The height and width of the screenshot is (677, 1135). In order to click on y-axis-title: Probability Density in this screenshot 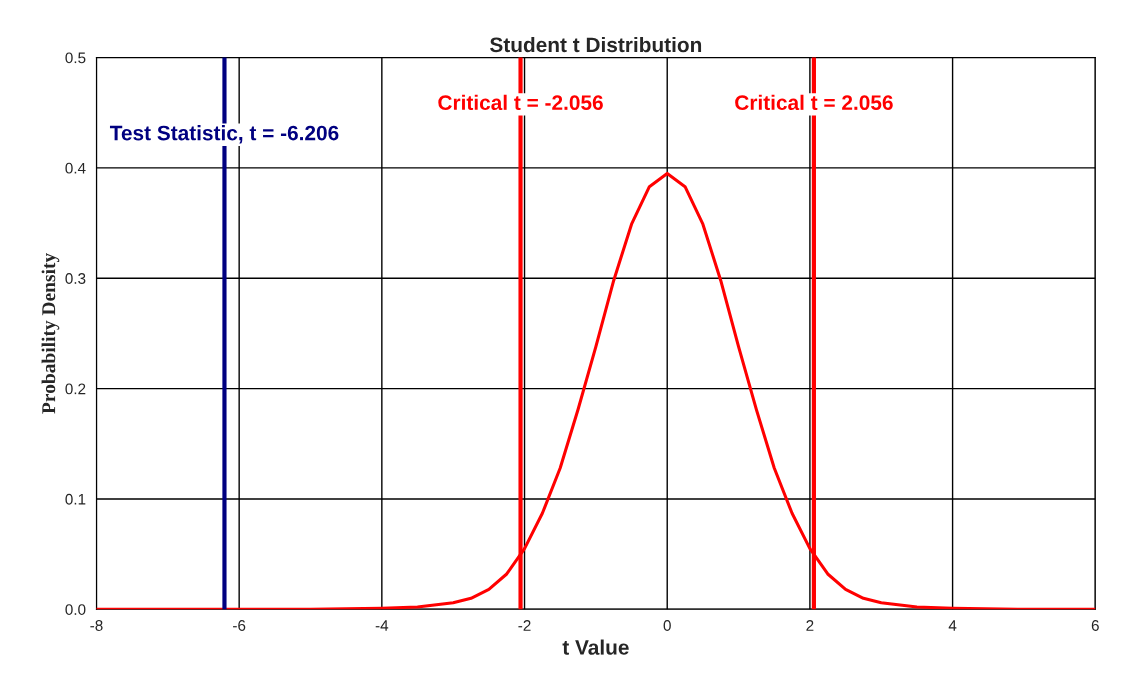, I will do `click(50, 333)`.